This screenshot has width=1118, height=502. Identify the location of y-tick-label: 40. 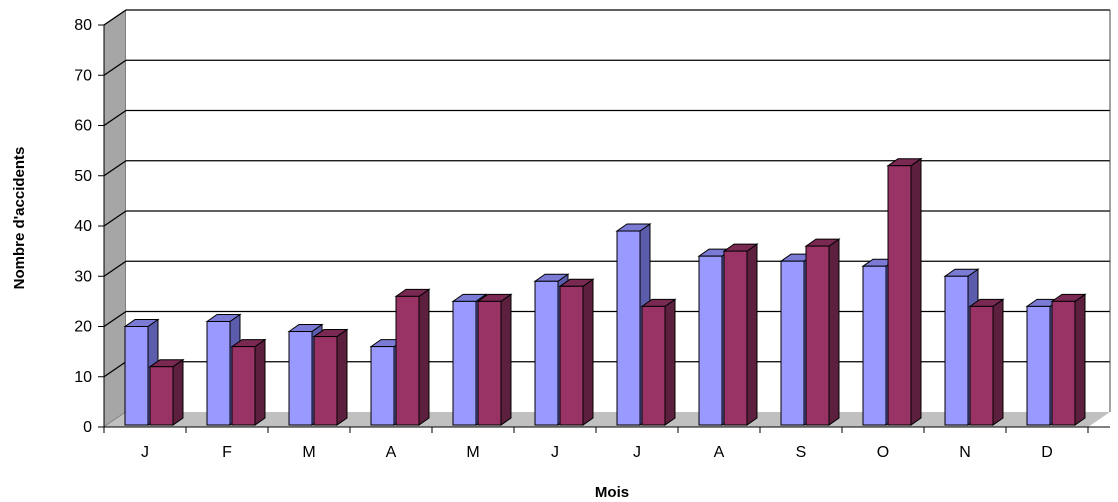
(83, 226).